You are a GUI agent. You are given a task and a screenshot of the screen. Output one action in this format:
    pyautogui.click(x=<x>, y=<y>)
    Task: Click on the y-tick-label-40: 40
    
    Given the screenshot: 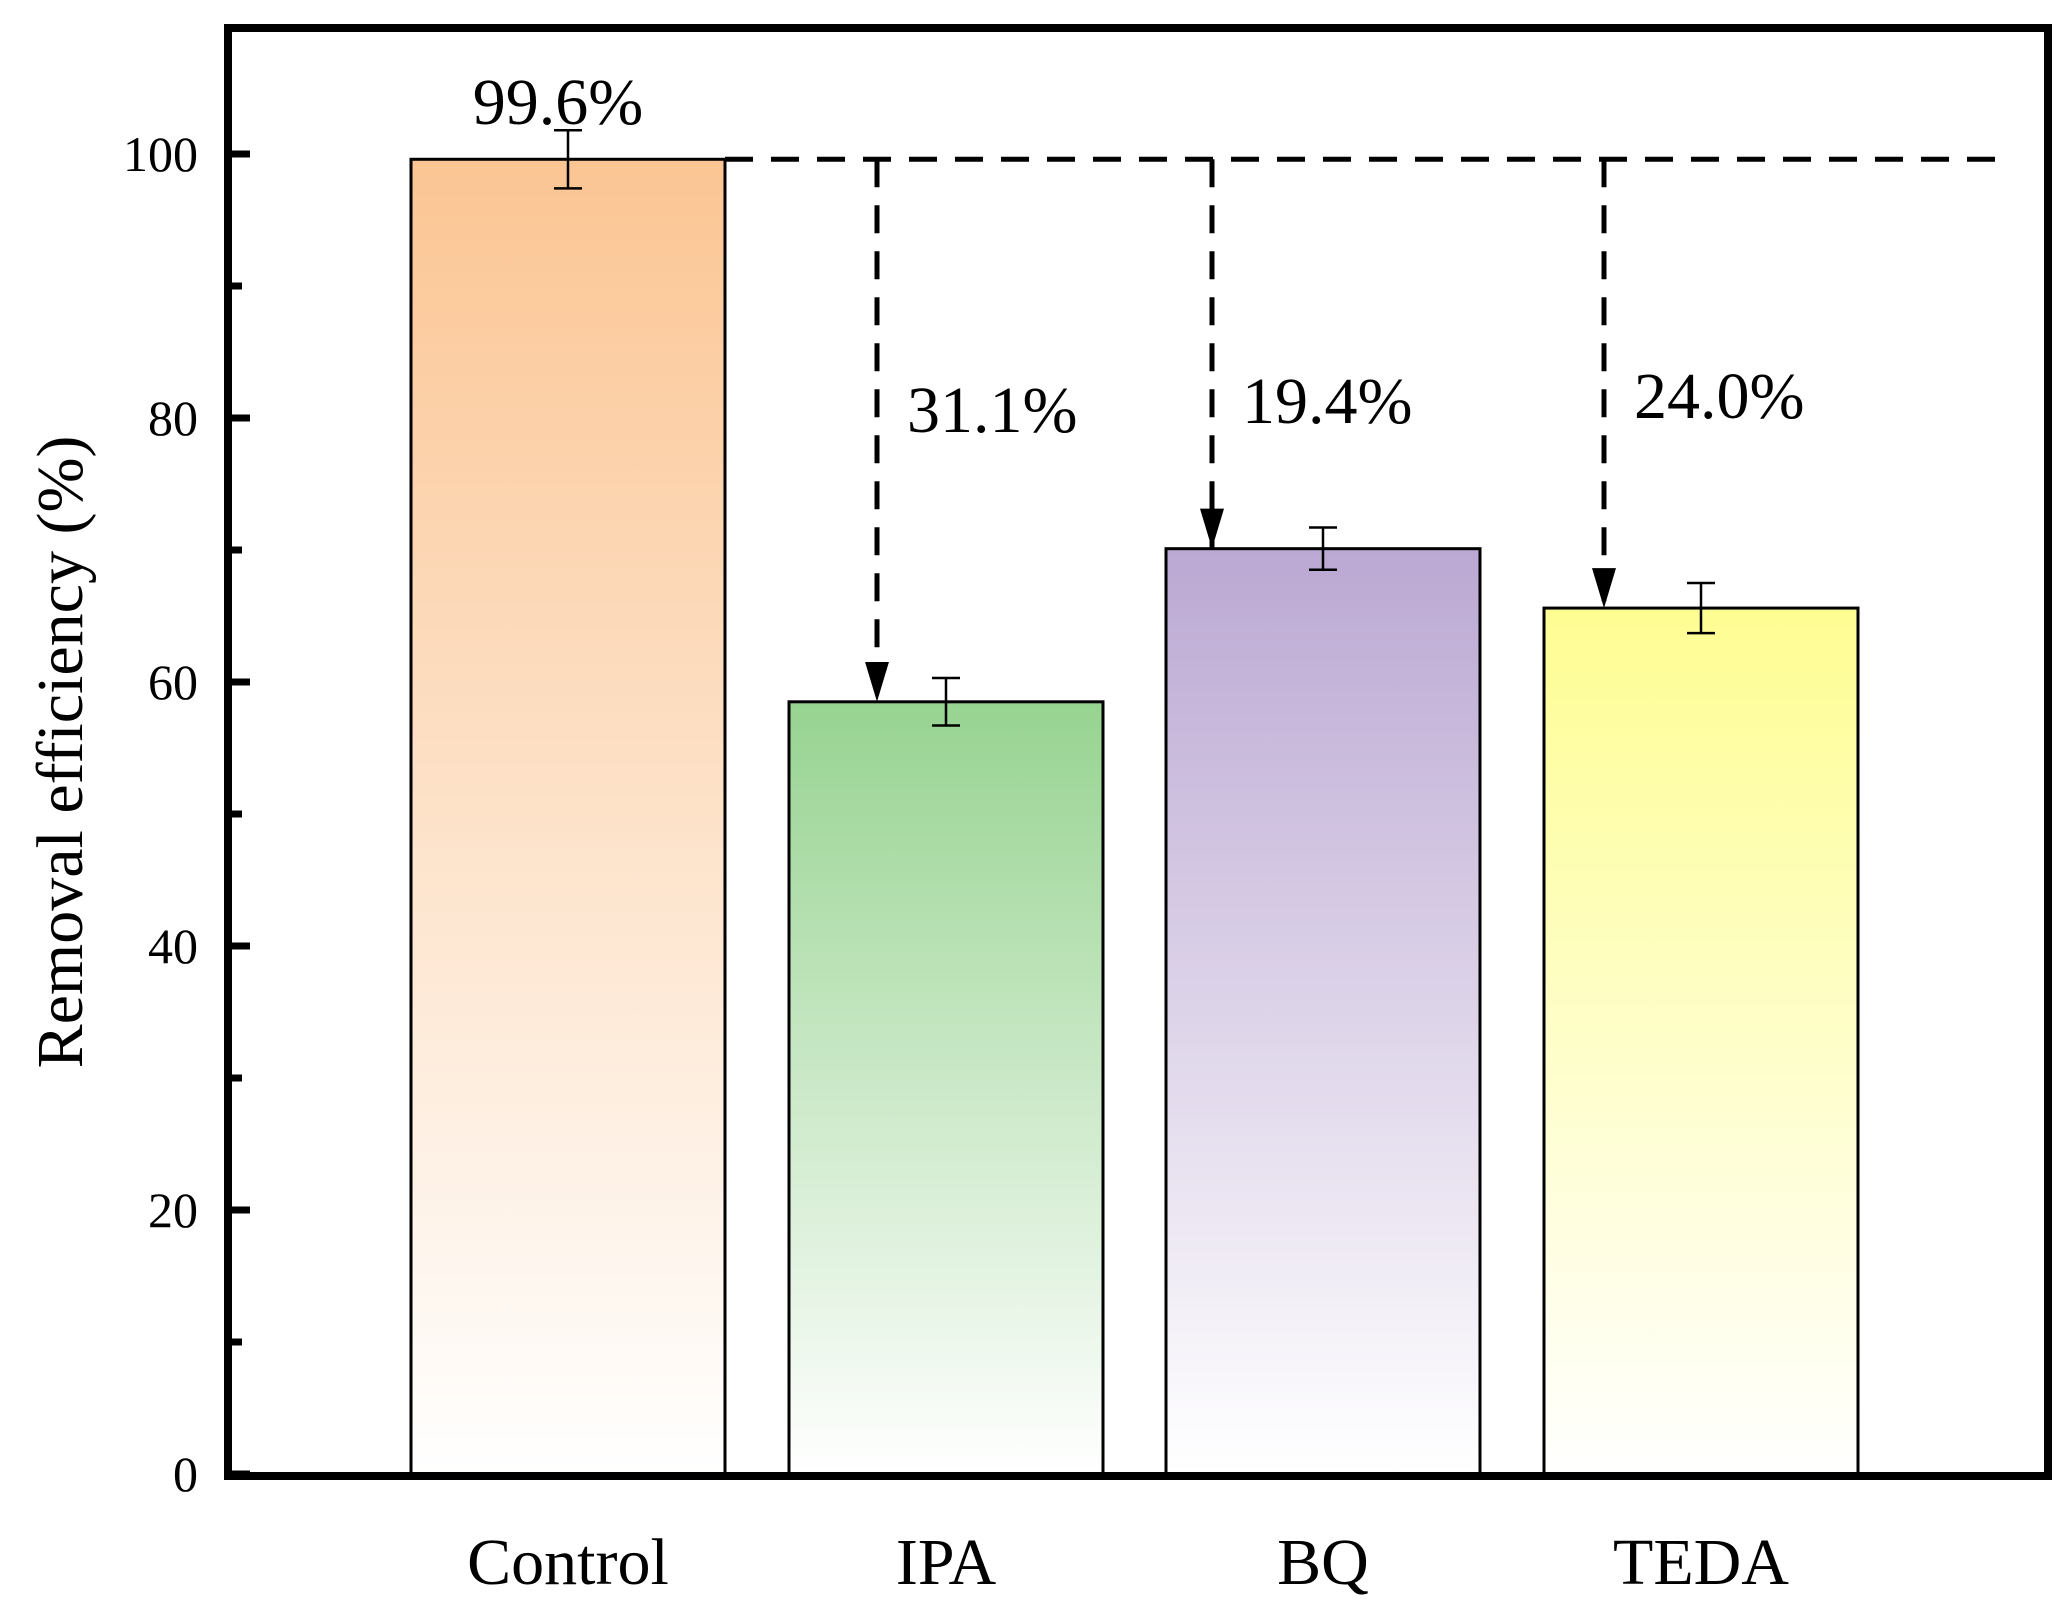 What is the action you would take?
    pyautogui.click(x=173, y=946)
    